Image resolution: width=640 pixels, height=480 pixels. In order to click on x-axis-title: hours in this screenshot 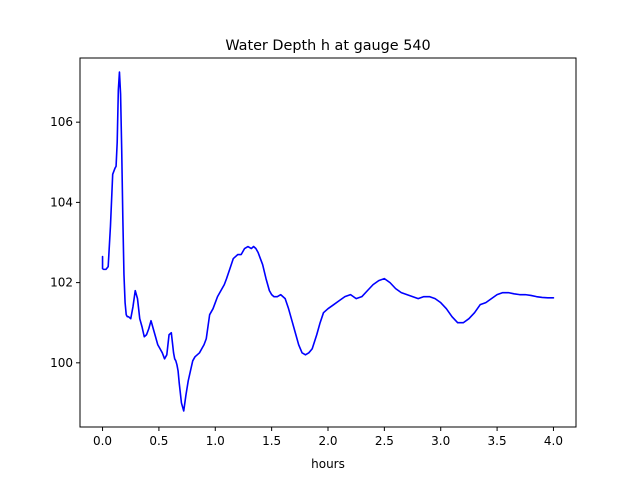, I will do `click(328, 464)`.